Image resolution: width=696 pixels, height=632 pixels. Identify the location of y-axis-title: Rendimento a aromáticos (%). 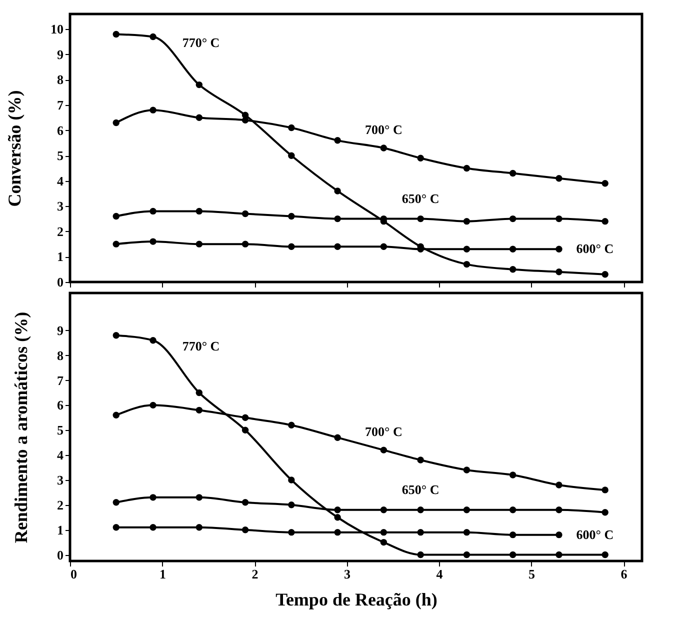
(21, 428).